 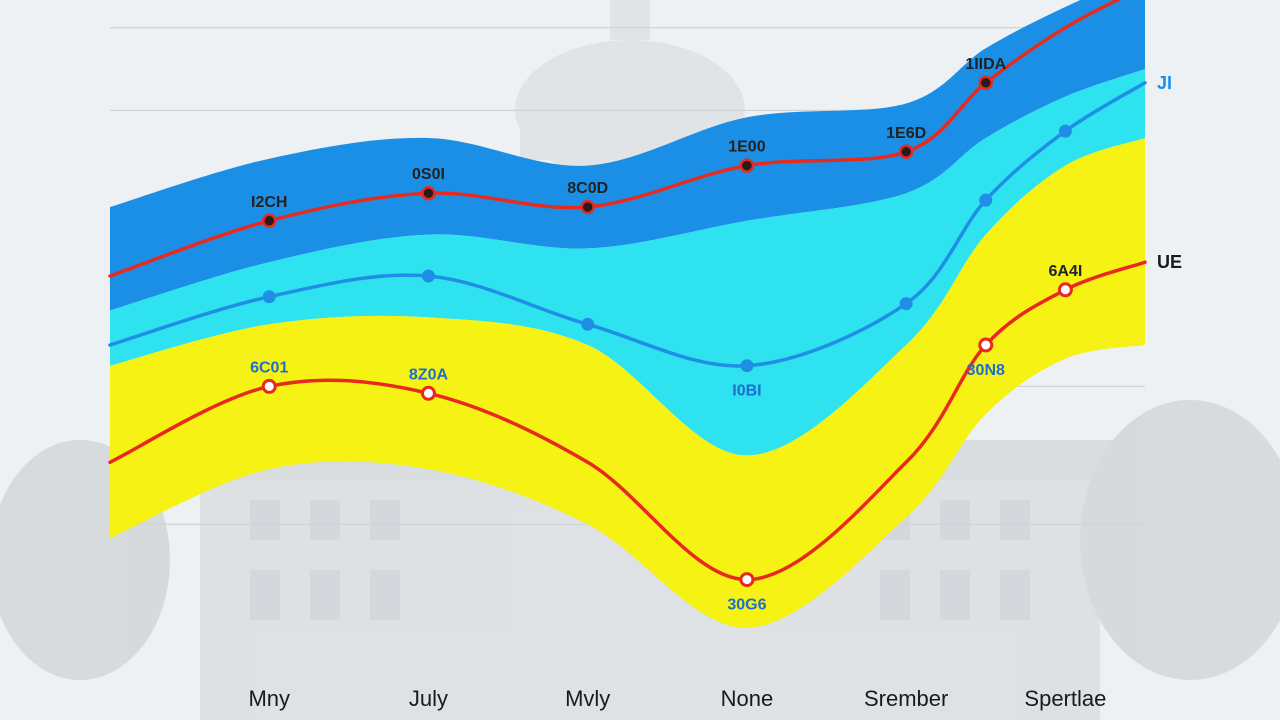 I want to click on x-tick-label: Spertlae, so click(x=1065, y=698).